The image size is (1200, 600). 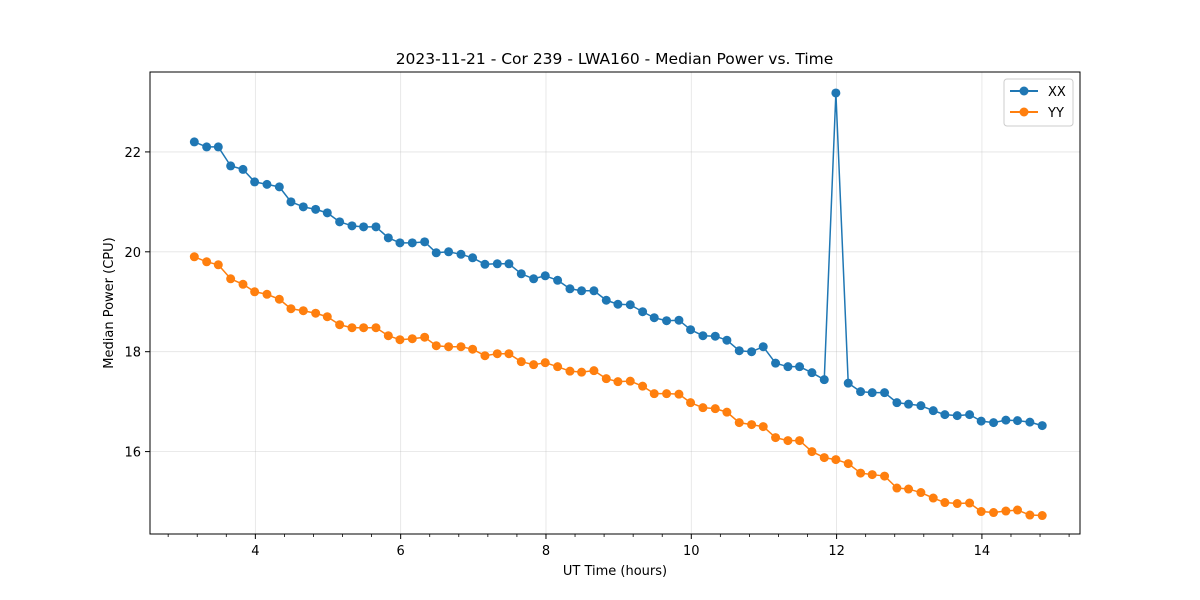 I want to click on x-tick-label: 4, so click(x=255, y=551).